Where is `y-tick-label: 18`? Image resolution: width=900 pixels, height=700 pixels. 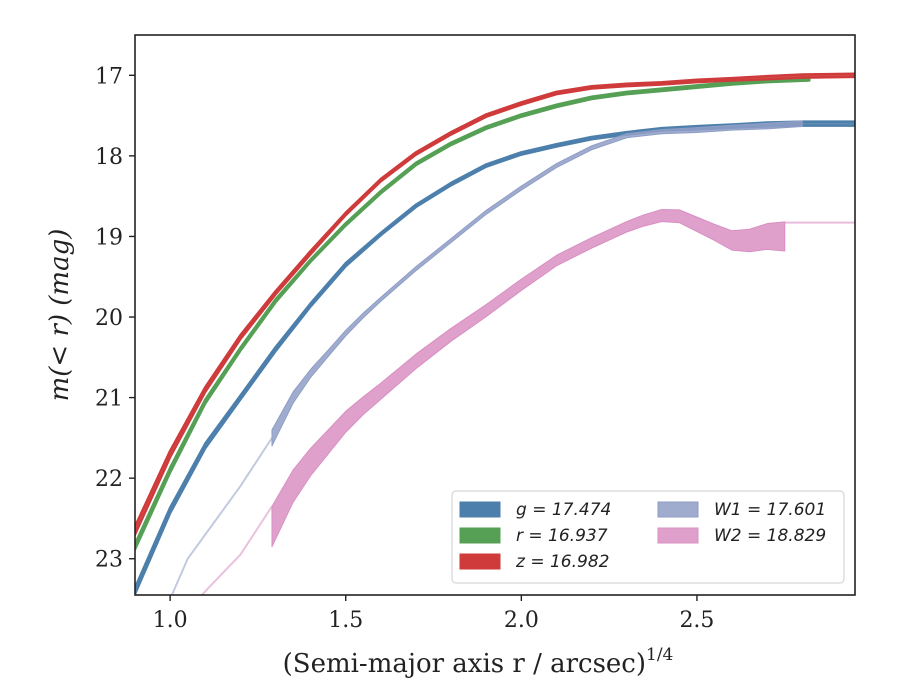 y-tick-label: 18 is located at coordinates (109, 157).